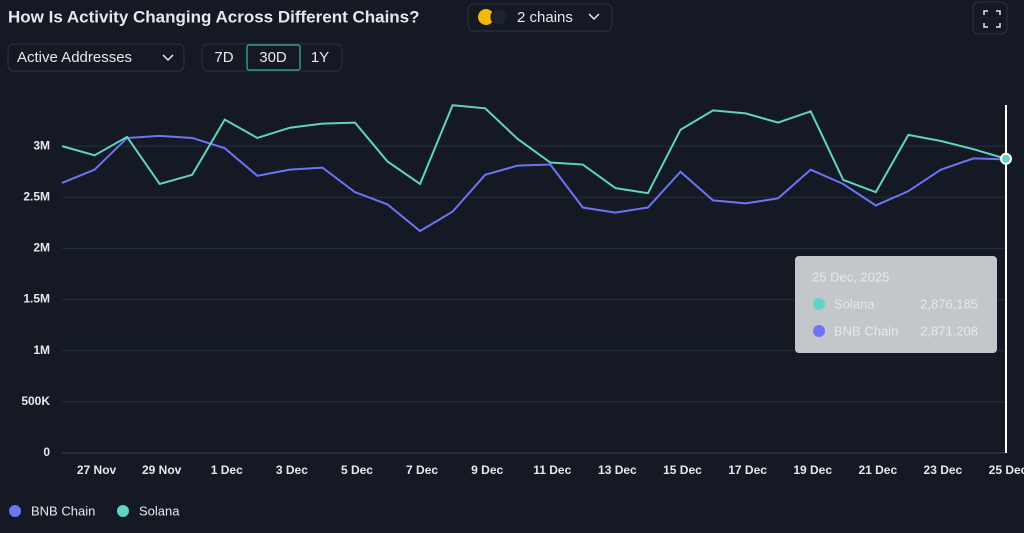 This screenshot has width=1024, height=533. Describe the element at coordinates (41, 248) in the screenshot. I see `y-tick-label: 2M` at that location.